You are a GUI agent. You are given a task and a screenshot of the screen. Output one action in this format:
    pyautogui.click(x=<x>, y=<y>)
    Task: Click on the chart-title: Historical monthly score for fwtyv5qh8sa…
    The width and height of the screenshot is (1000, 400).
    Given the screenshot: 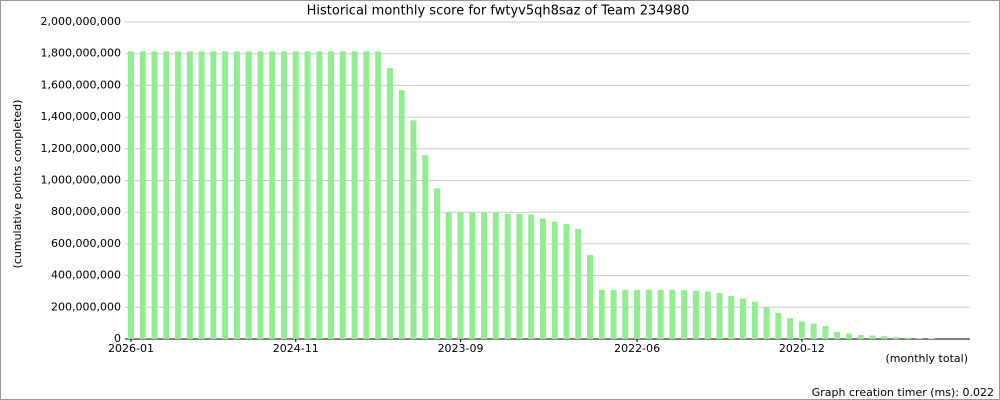 What is the action you would take?
    pyautogui.click(x=498, y=11)
    